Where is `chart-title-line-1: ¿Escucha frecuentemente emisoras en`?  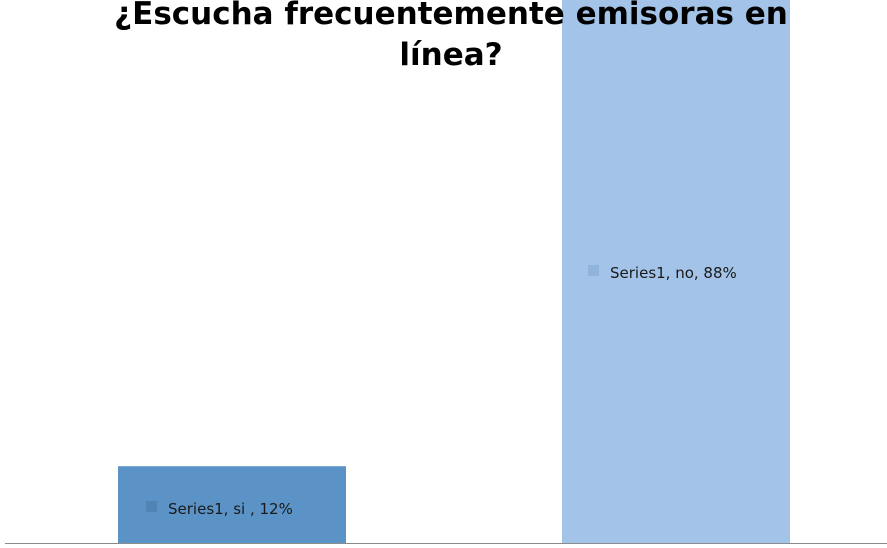 chart-title-line-1: ¿Escucha frecuentemente emisoras en is located at coordinates (451, 16).